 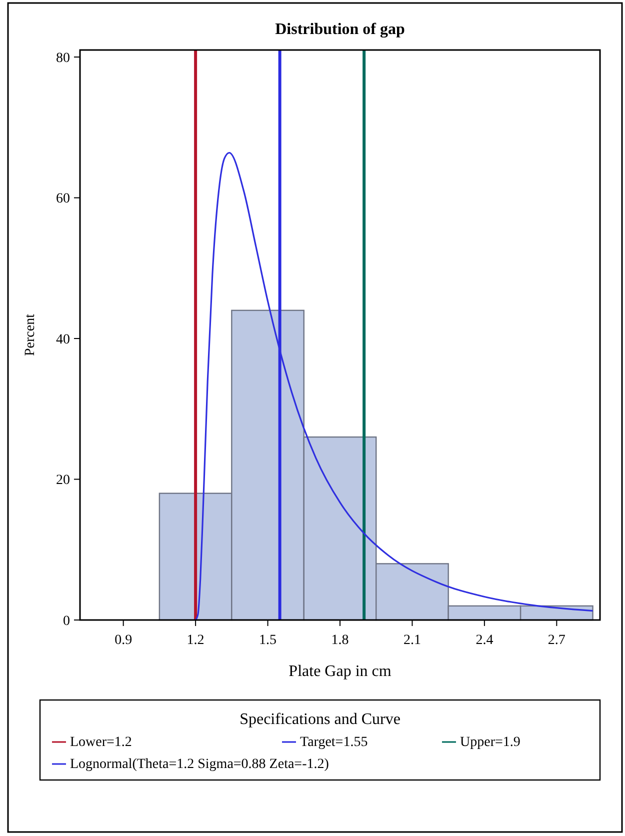 What do you see at coordinates (200, 764) in the screenshot?
I see `legend-label: Lognormal(Theta=1.2 Sigma=0.88 Zeta=-1.2)` at bounding box center [200, 764].